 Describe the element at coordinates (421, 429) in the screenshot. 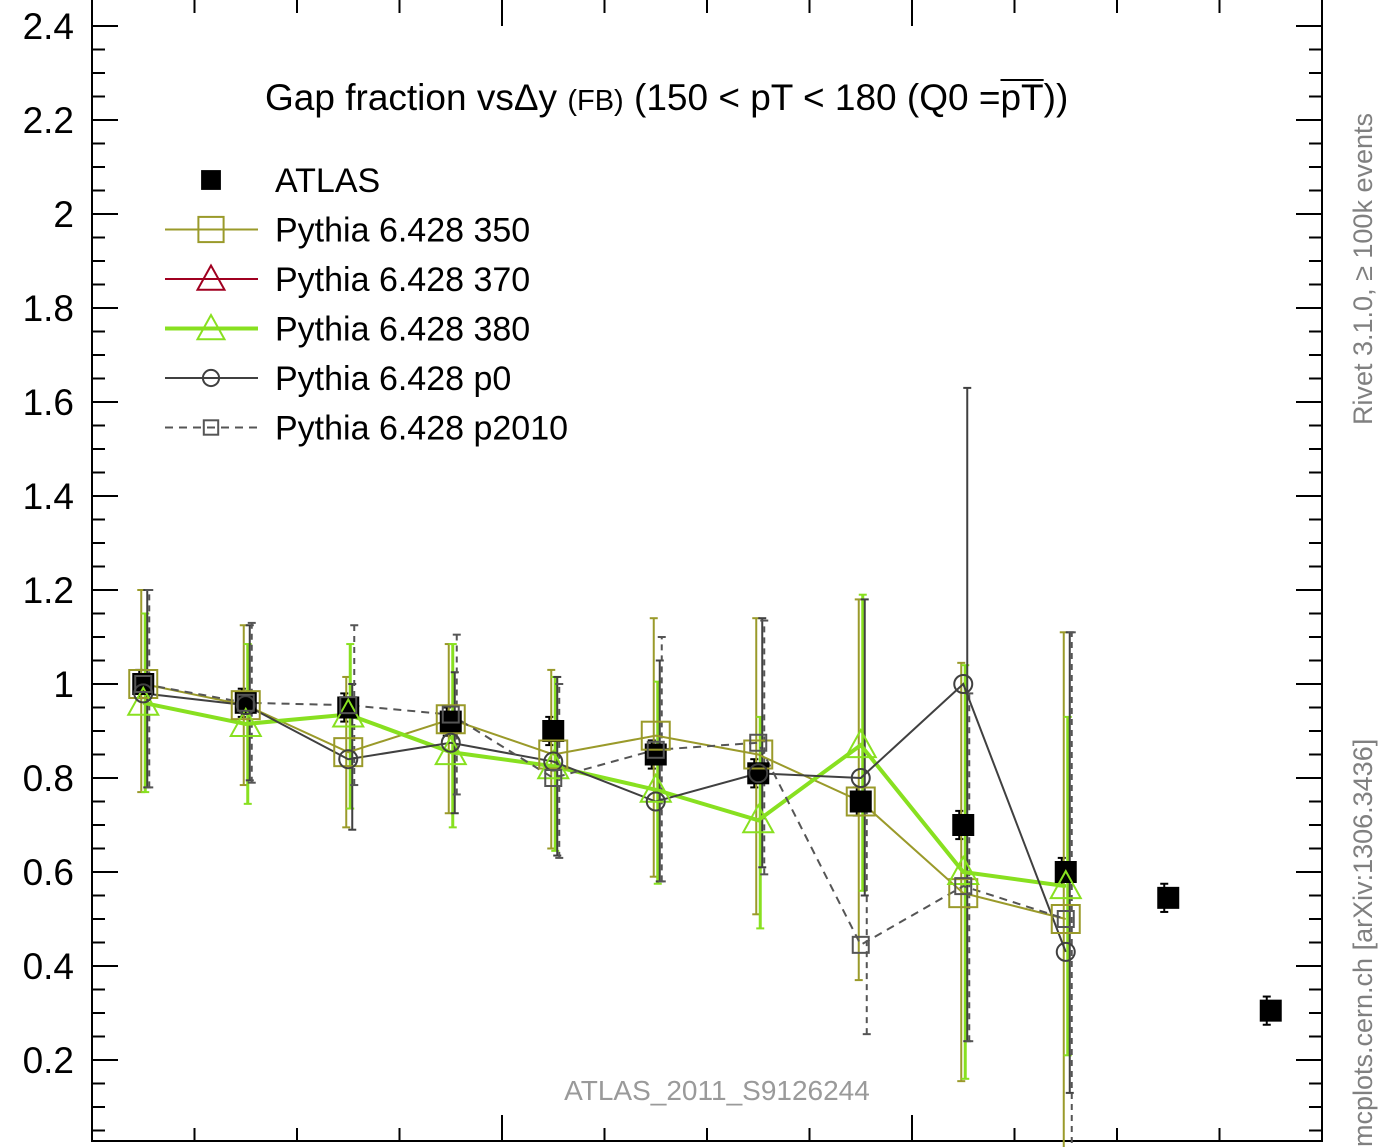

I see `legend-label-pythia-6-428-p2010: Pythia 6.428 p2010` at that location.